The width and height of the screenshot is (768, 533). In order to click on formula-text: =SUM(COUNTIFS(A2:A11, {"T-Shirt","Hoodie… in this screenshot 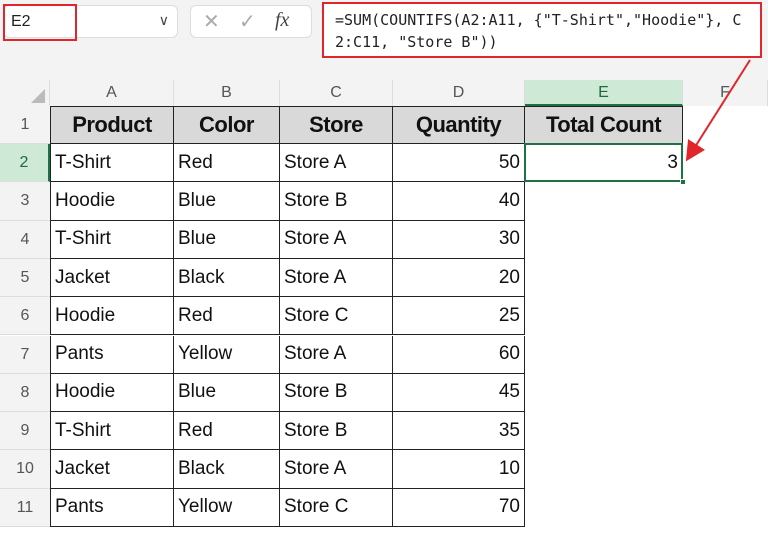, I will do `click(538, 31)`.